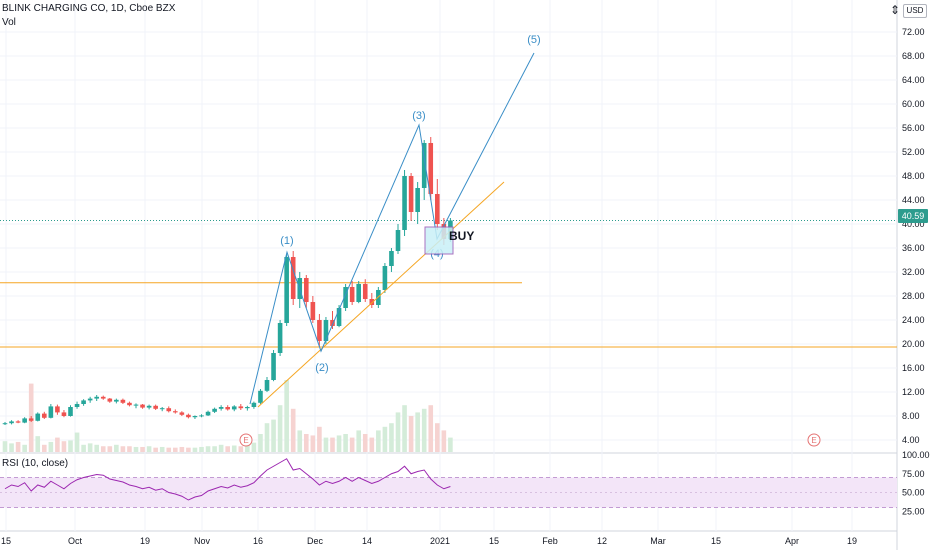  What do you see at coordinates (911, 416) in the screenshot?
I see `price-tick-label: 8.00` at bounding box center [911, 416].